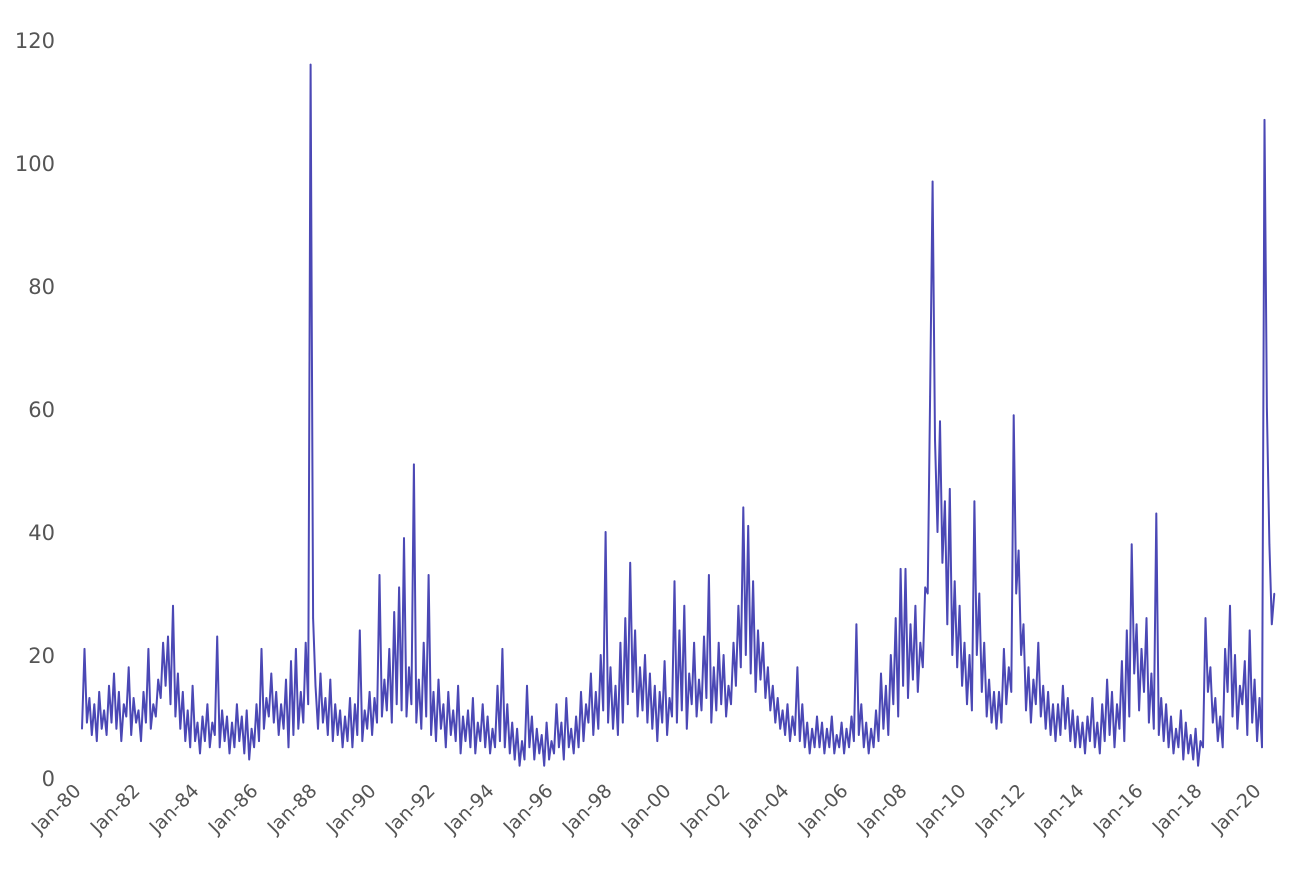 The height and width of the screenshot is (873, 1293). What do you see at coordinates (115, 809) in the screenshot?
I see `x-tick-label: Jan-82` at bounding box center [115, 809].